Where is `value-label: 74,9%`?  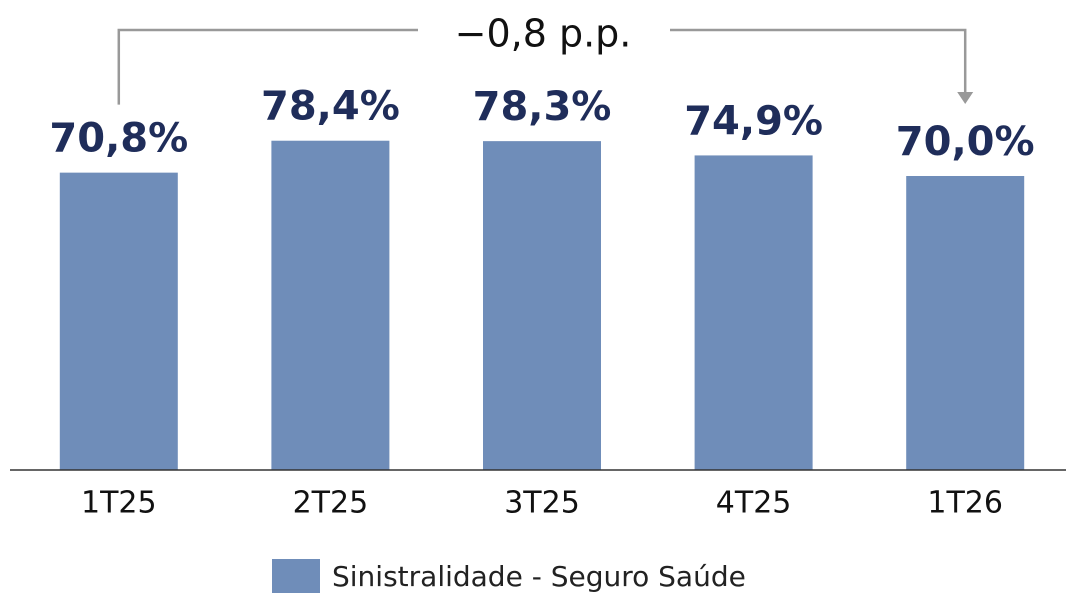
value-label: 74,9% is located at coordinates (753, 121).